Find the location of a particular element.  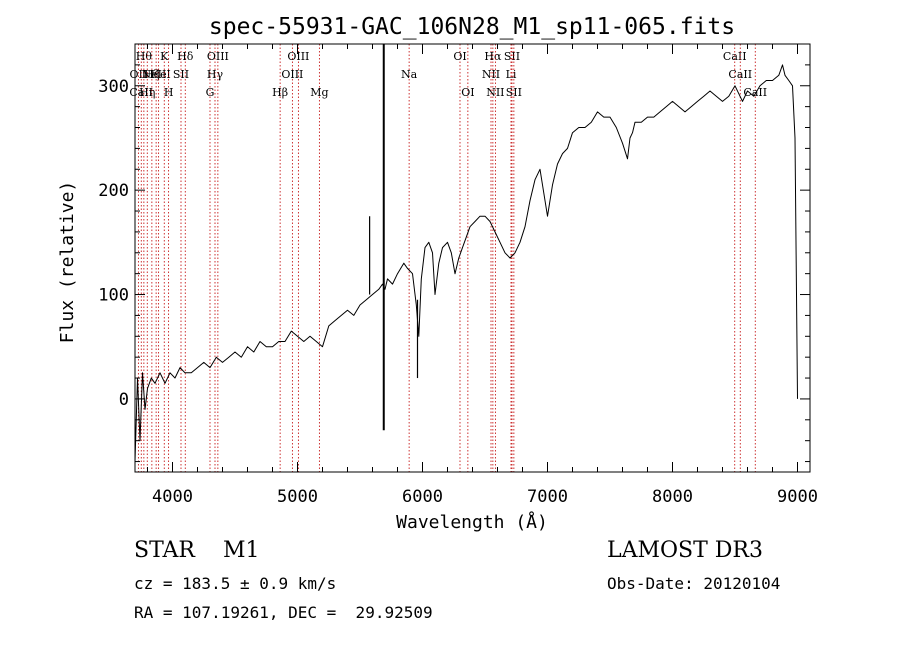

object-class: STAR M1 is located at coordinates (197, 550).